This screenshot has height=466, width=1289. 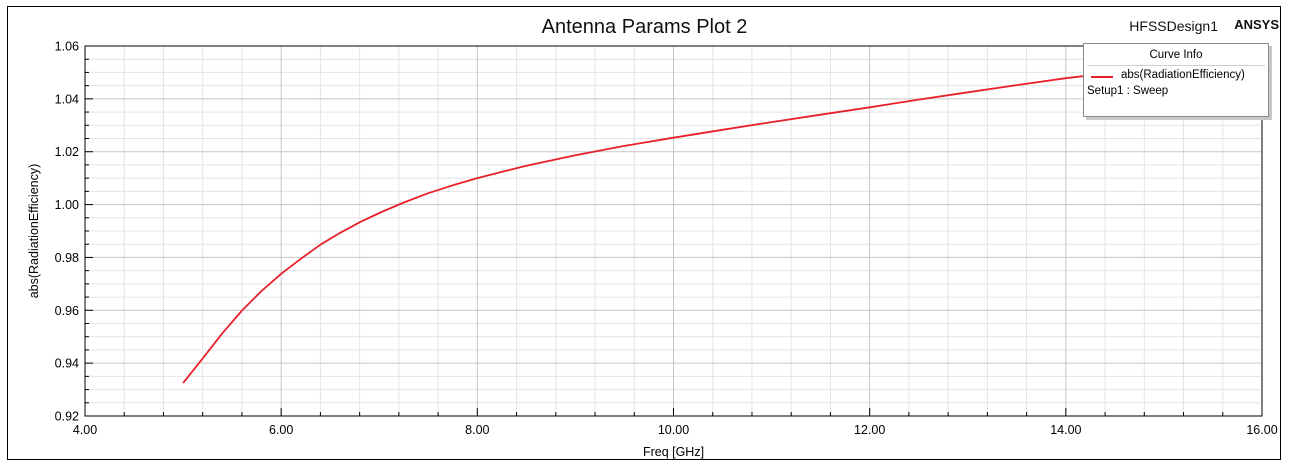 What do you see at coordinates (1256, 24) in the screenshot?
I see `brand-logo: ANSYS` at bounding box center [1256, 24].